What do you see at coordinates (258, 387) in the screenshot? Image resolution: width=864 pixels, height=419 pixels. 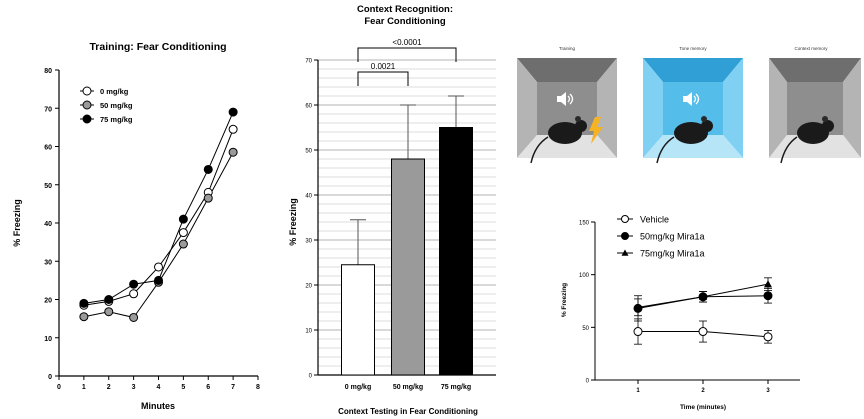 I see `x-tick-label: 8` at bounding box center [258, 387].